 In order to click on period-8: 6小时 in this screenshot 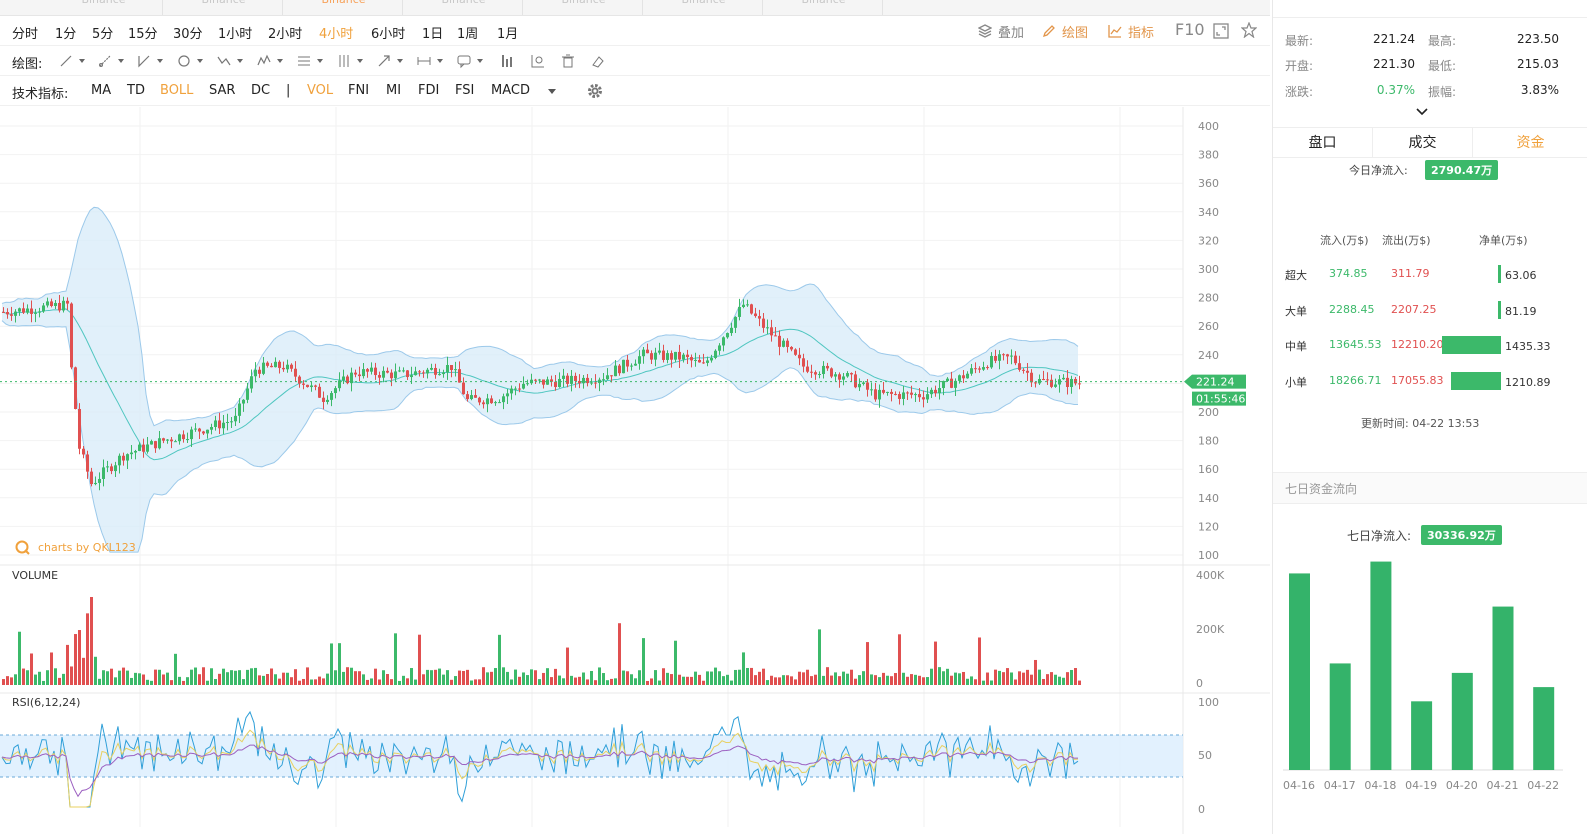, I will do `click(388, 34)`.